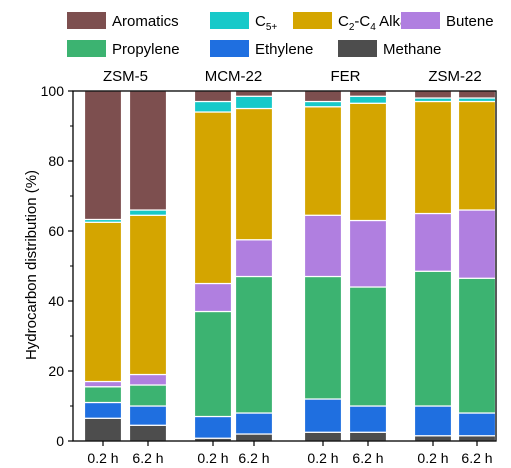 The image size is (511, 468). What do you see at coordinates (213, 297) in the screenshot?
I see `bar-segment-mcm-22-0-2-h-butene` at bounding box center [213, 297].